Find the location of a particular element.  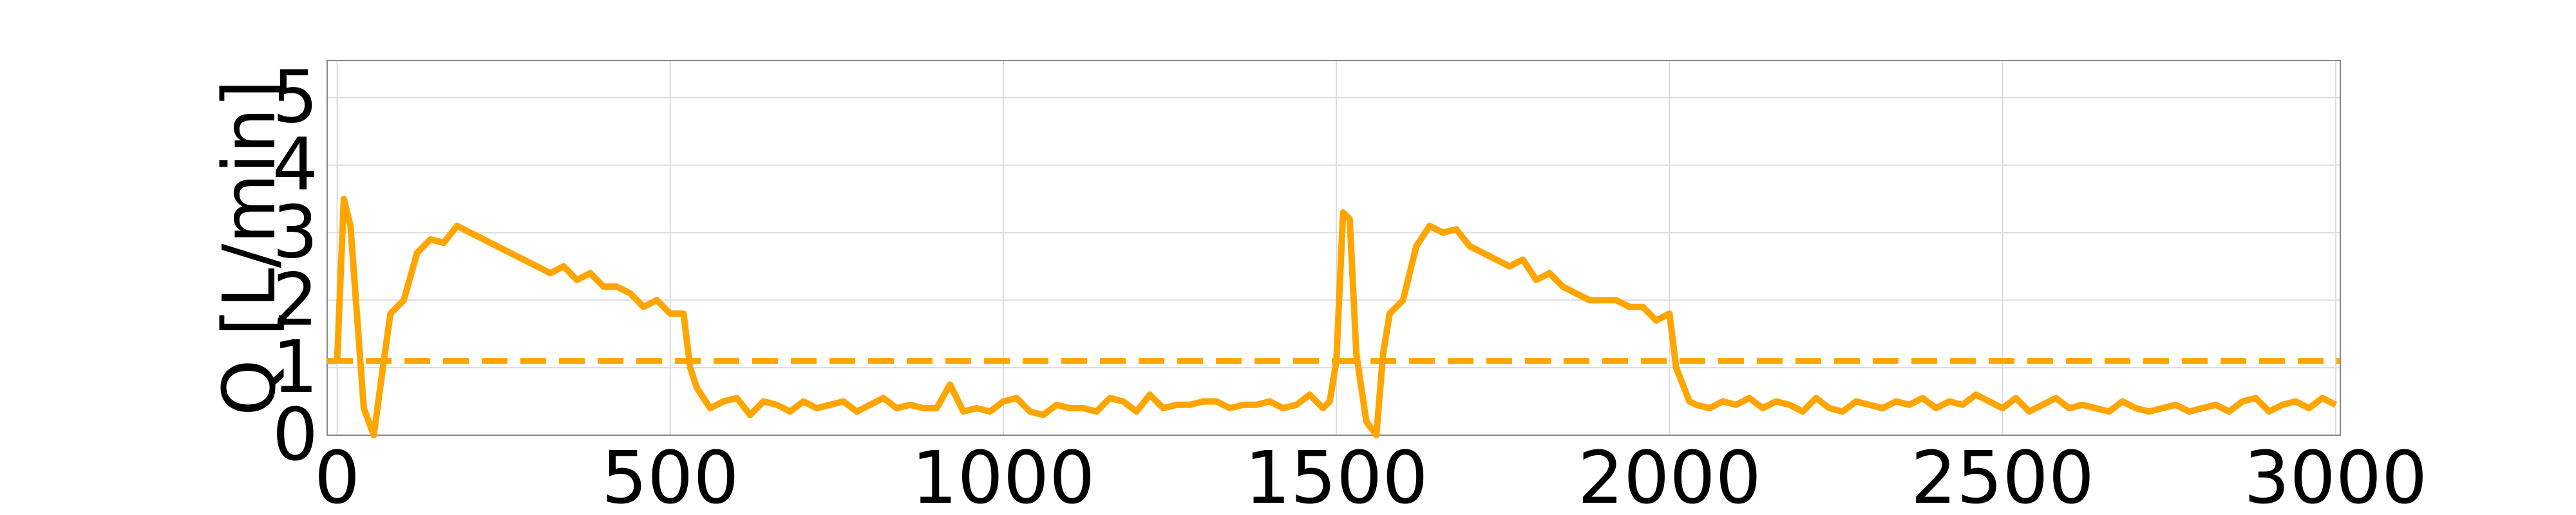

x-tick-label: 0 is located at coordinates (337, 475).